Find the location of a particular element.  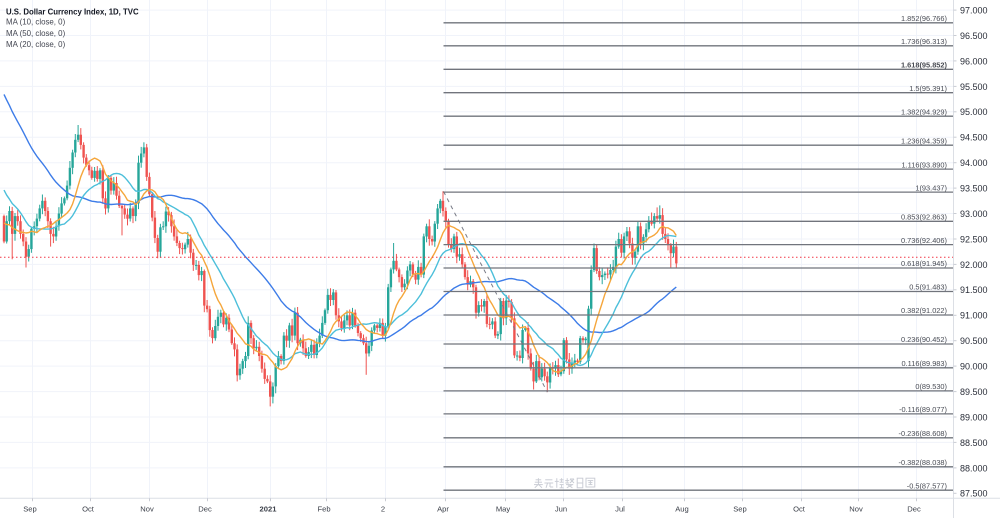

svg-text: 94.000 is located at coordinates (974, 163).